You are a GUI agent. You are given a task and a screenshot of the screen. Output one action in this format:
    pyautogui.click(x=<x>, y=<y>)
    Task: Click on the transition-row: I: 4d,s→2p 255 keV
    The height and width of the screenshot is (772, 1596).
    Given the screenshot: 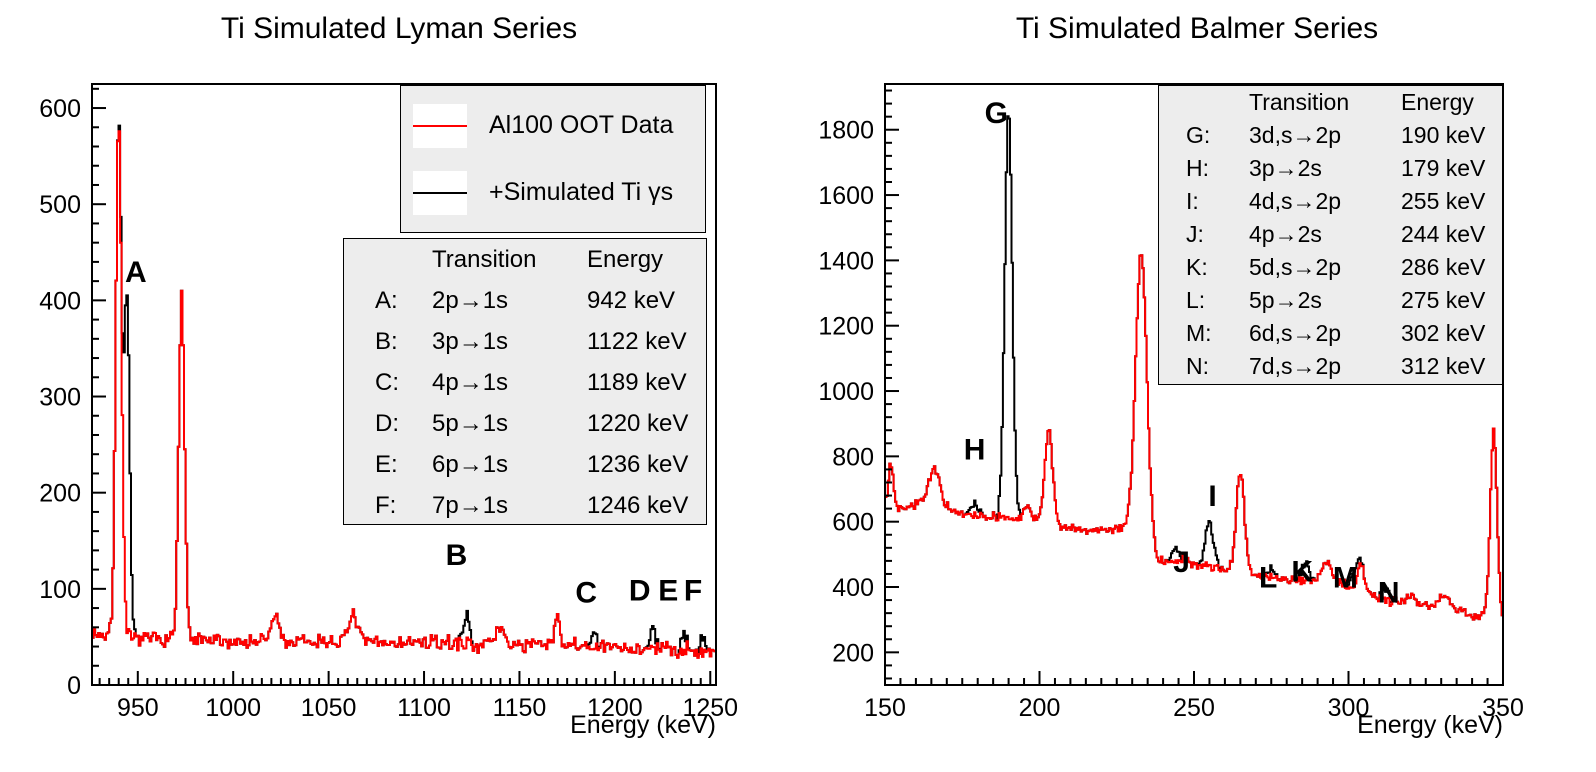 What is the action you would take?
    pyautogui.click(x=1330, y=201)
    